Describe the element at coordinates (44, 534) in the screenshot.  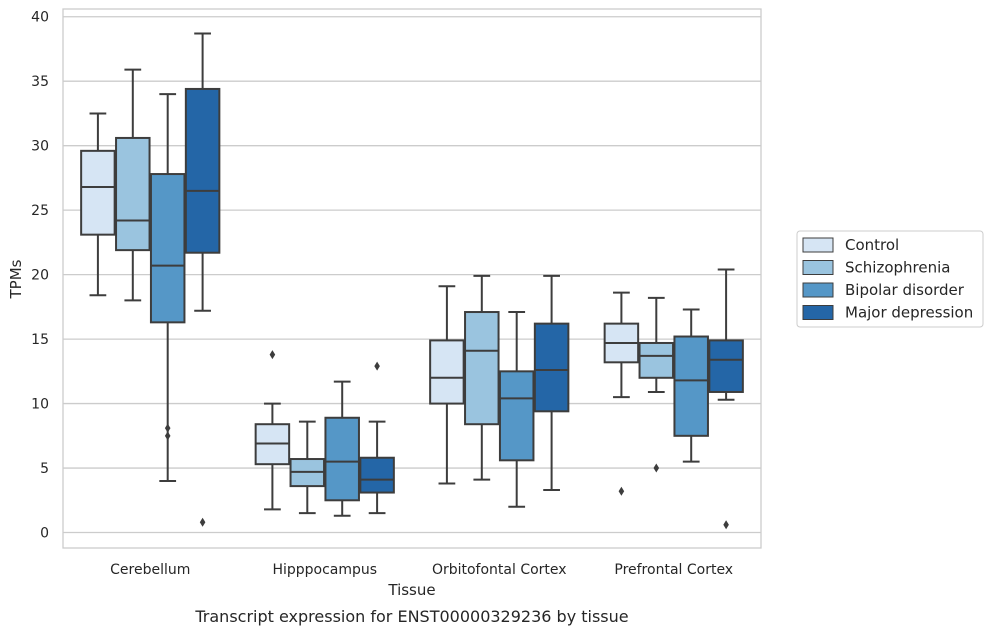
I see `y-tick-label: 0` at that location.